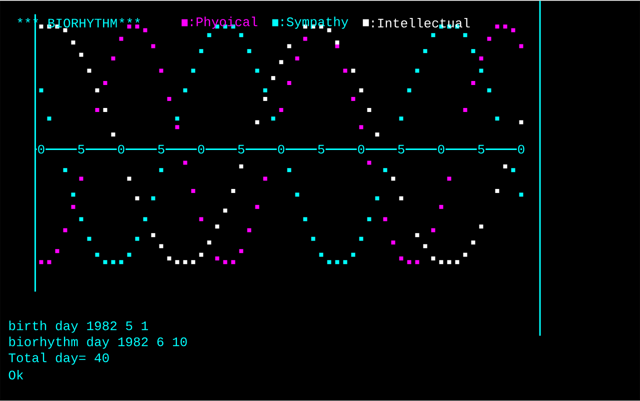 Image resolution: width=640 pixels, height=401 pixels. What do you see at coordinates (421, 23) in the screenshot?
I see `legend-label: :Intellectual` at bounding box center [421, 23].